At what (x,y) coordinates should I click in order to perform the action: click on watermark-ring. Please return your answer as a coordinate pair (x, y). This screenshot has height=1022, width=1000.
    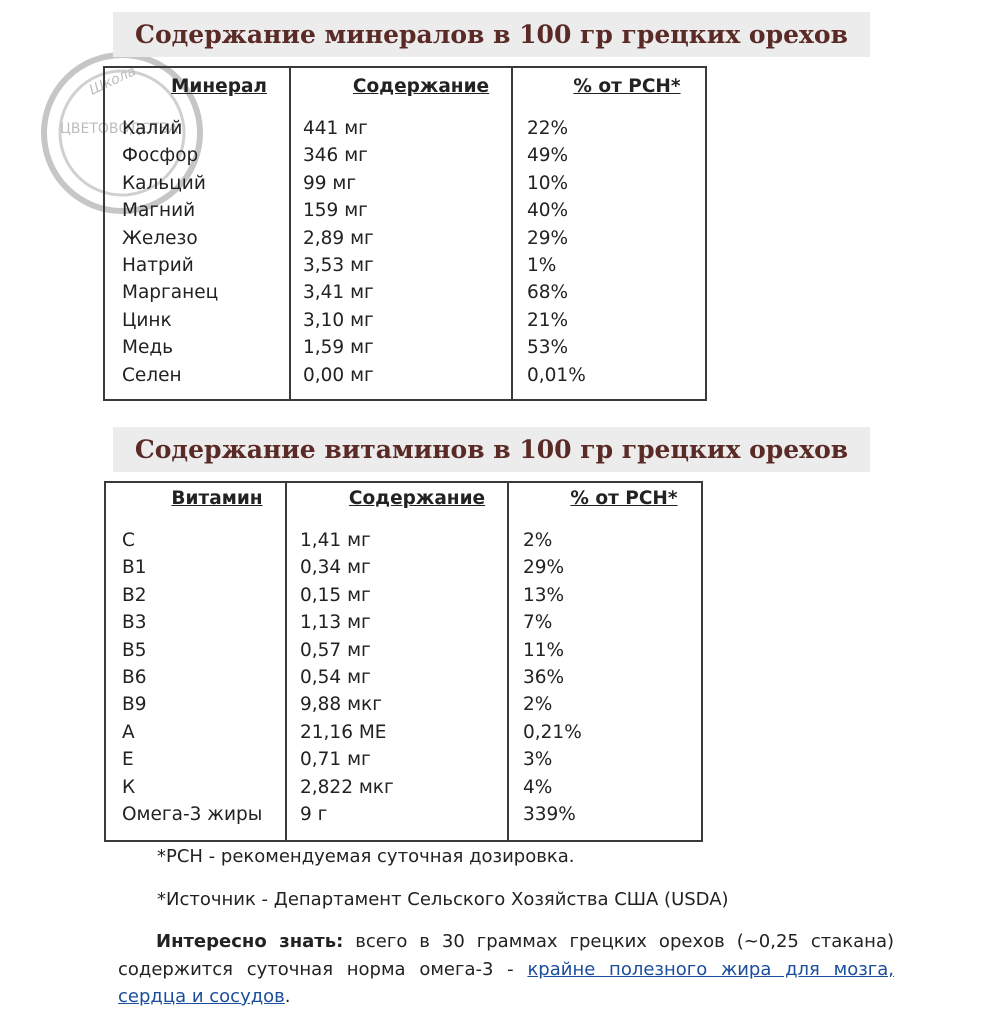
    Looking at the image, I should click on (122, 133).